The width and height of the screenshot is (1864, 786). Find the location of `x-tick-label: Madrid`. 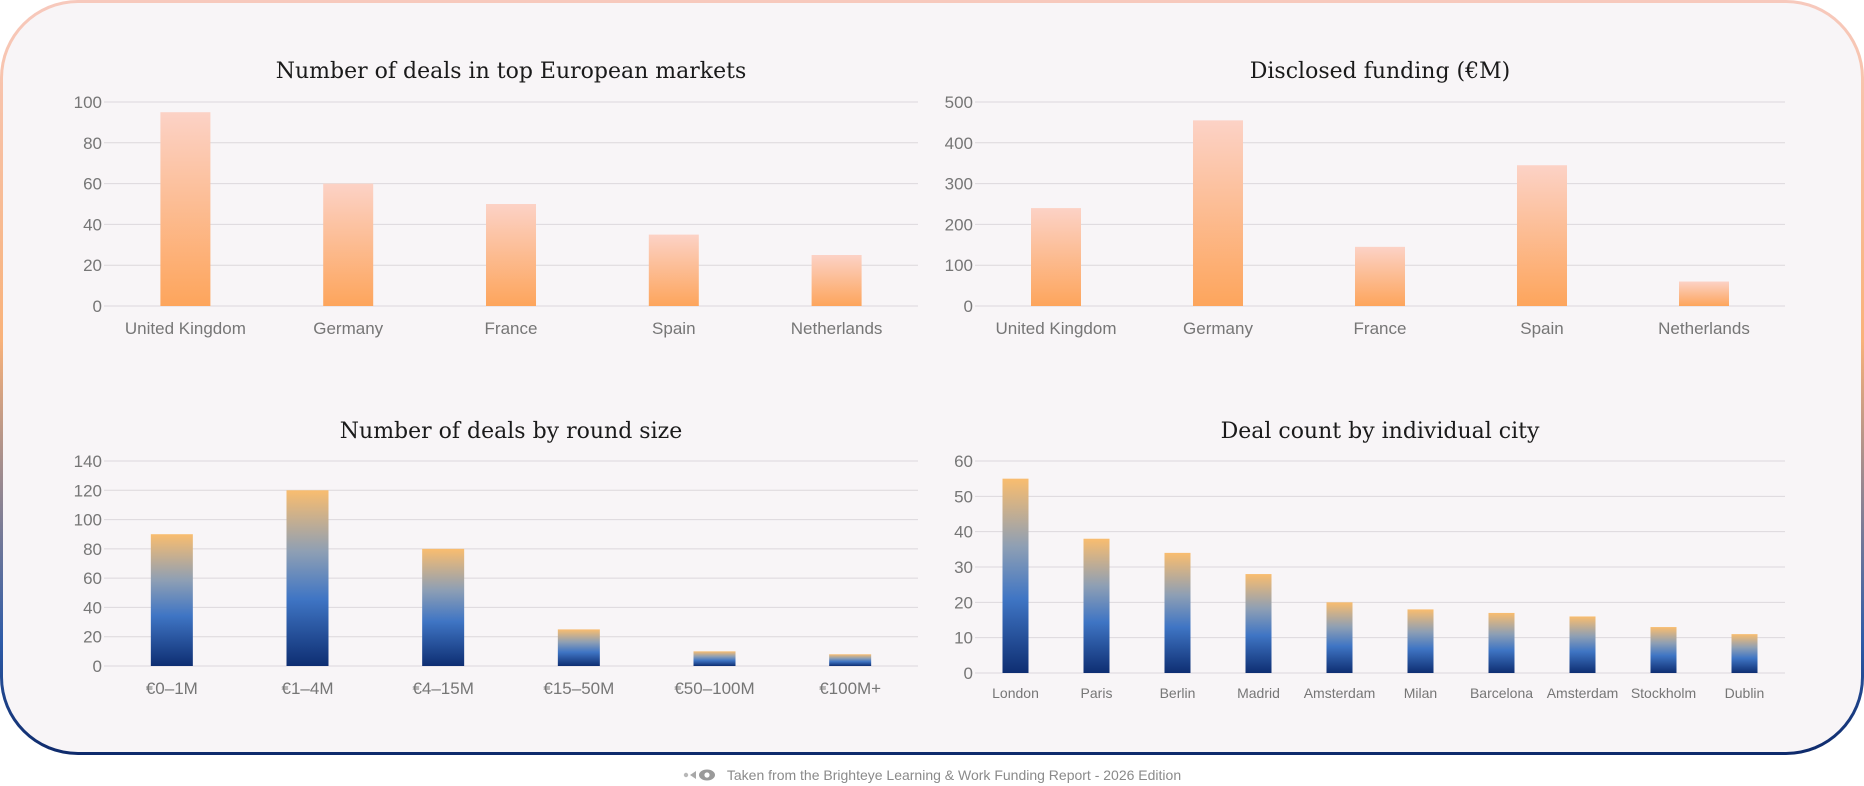

x-tick-label: Madrid is located at coordinates (1258, 693).